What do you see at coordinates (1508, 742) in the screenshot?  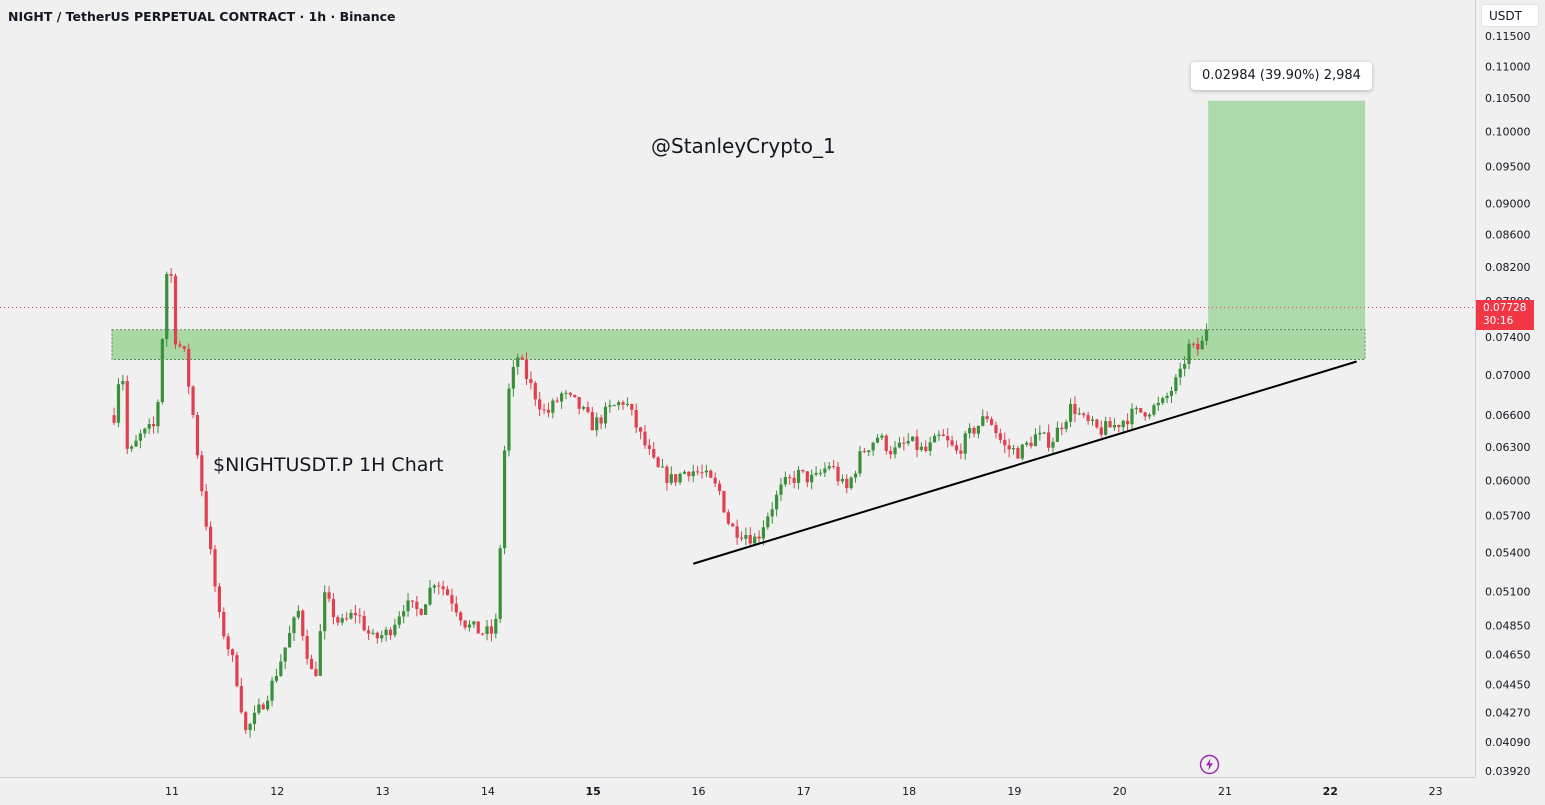 I see `y-tick-label: 0.04090` at bounding box center [1508, 742].